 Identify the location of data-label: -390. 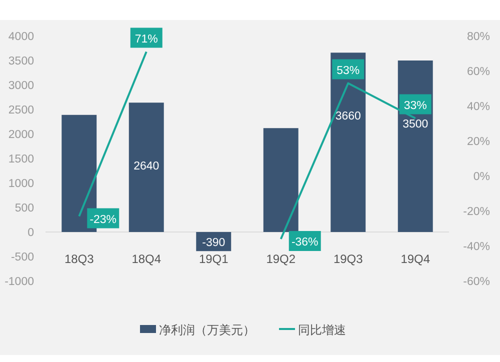
(214, 243).